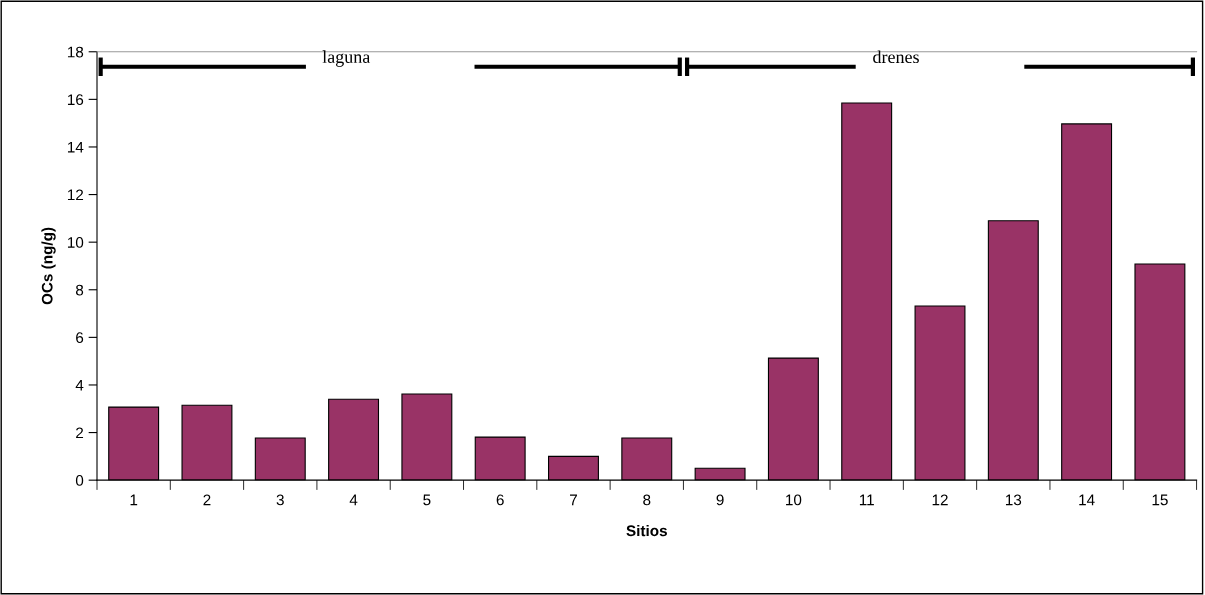 Image resolution: width=1205 pixels, height=595 pixels. I want to click on x-tick-label: 6, so click(500, 500).